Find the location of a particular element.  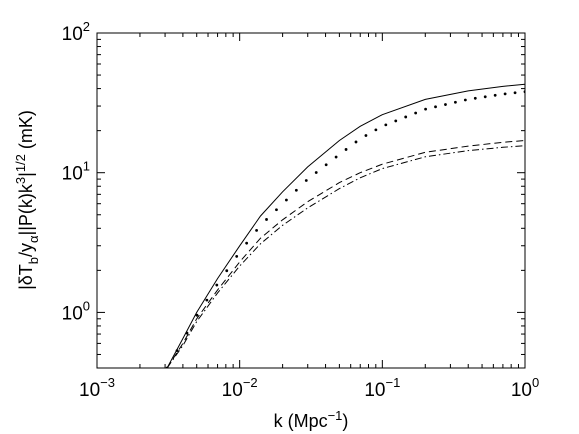

x-tick-label: 10⁻³ is located at coordinates (97, 388).